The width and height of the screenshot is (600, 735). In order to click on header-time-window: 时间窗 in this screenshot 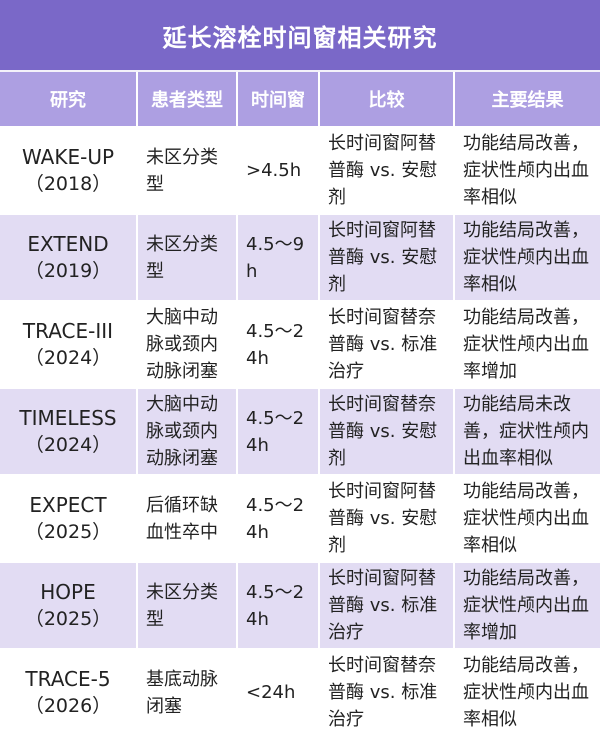, I will do `click(279, 99)`.